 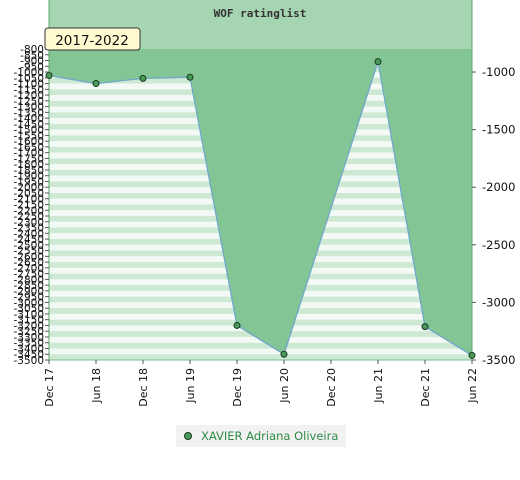 I want to click on legend-box, so click(x=261, y=436).